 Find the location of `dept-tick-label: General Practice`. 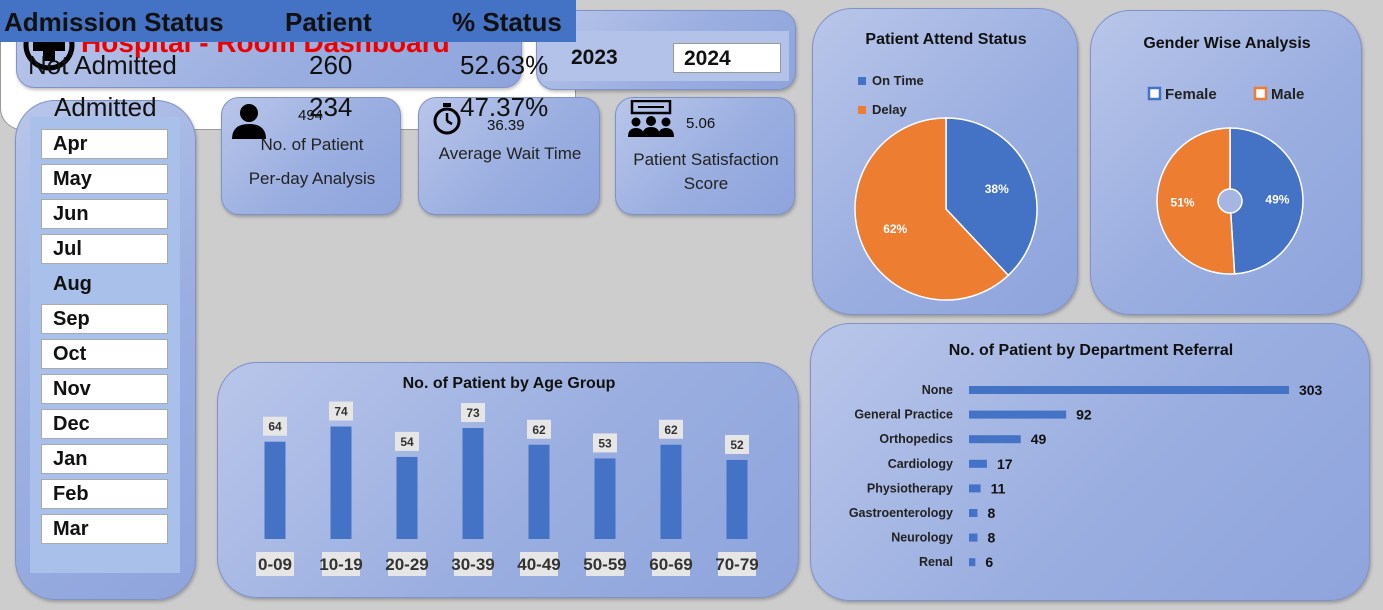

dept-tick-label: General Practice is located at coordinates (903, 415).